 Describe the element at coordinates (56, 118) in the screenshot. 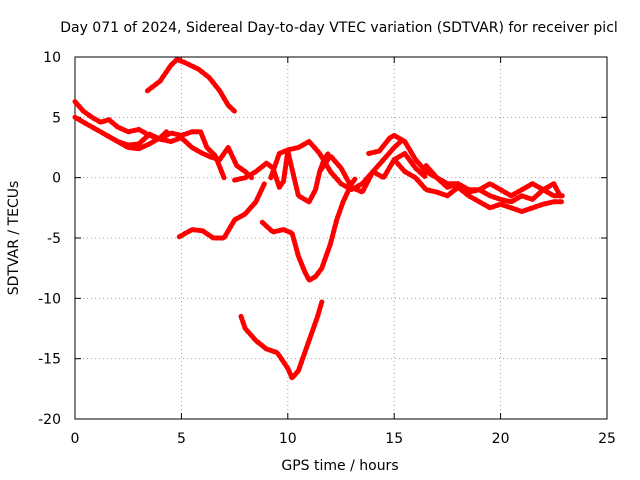

I see `y-tick-label: 5` at that location.